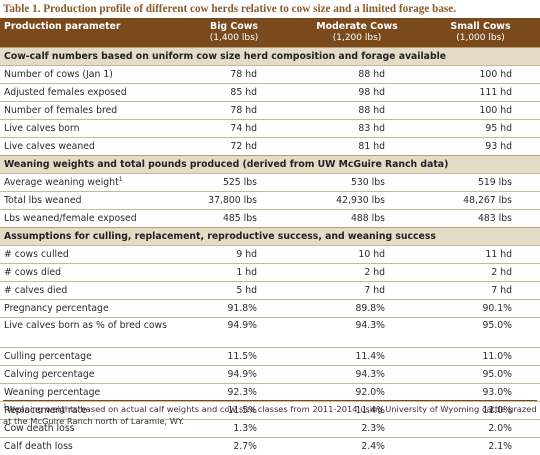  What do you see at coordinates (121, 179) in the screenshot?
I see `footnote-ref: 1` at bounding box center [121, 179].